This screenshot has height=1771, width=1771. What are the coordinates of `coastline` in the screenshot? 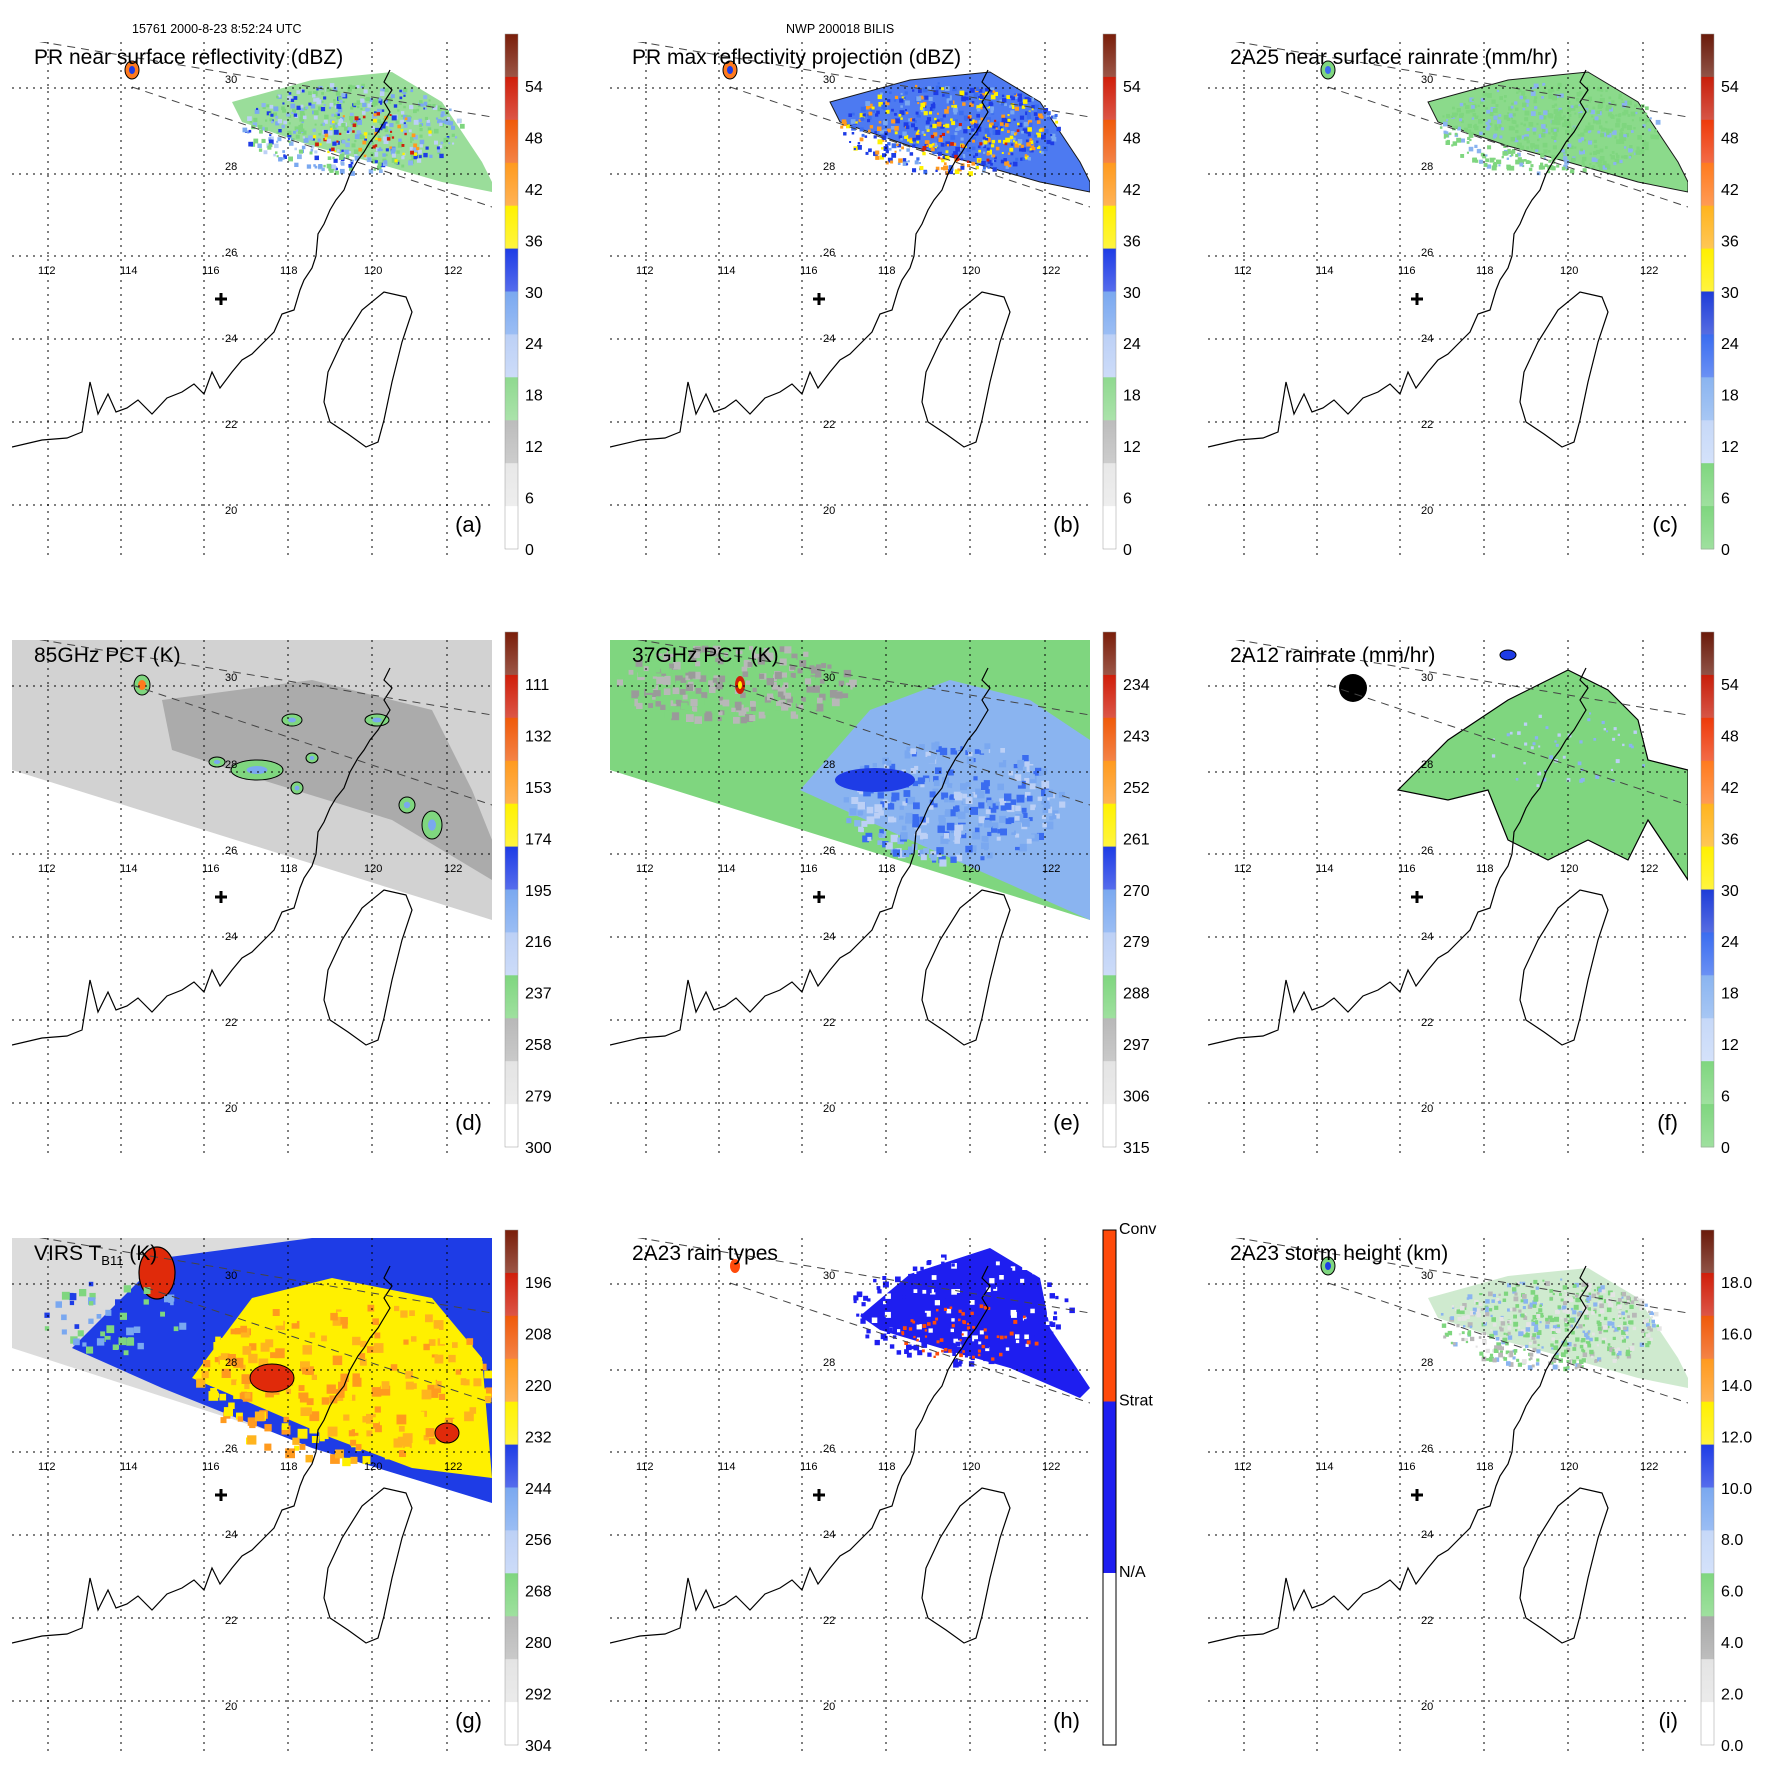 It's located at (1398, 258).